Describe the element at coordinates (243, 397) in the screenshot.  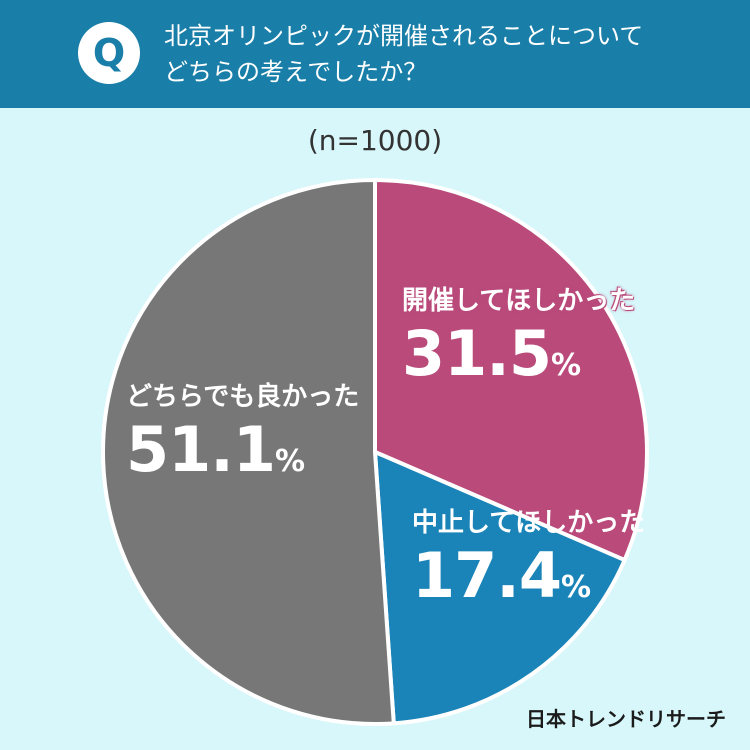
I see `slice-name-dochira: どちらでも良かった` at that location.